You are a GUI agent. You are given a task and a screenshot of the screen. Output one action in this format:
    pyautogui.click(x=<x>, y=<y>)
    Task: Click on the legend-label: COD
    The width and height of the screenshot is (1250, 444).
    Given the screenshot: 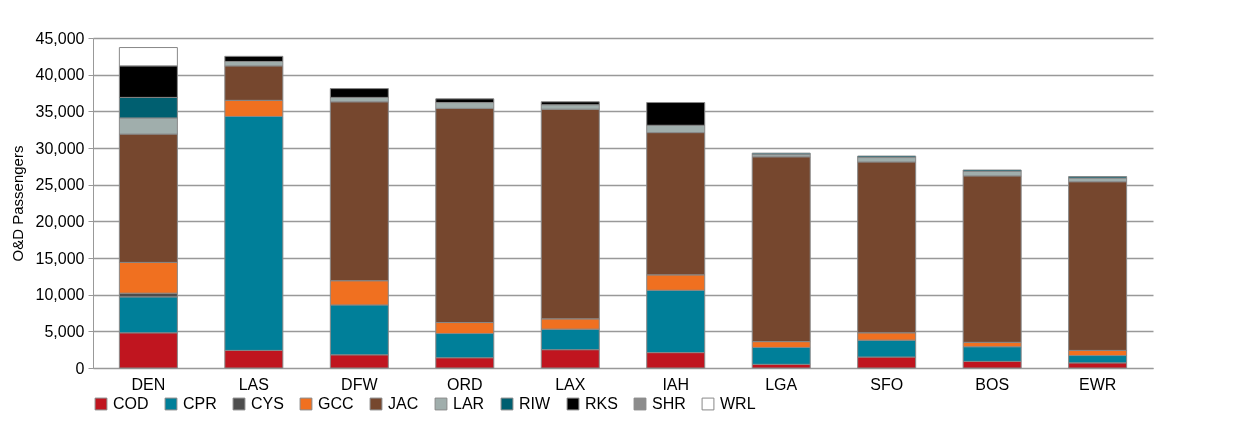 What is the action you would take?
    pyautogui.click(x=131, y=403)
    